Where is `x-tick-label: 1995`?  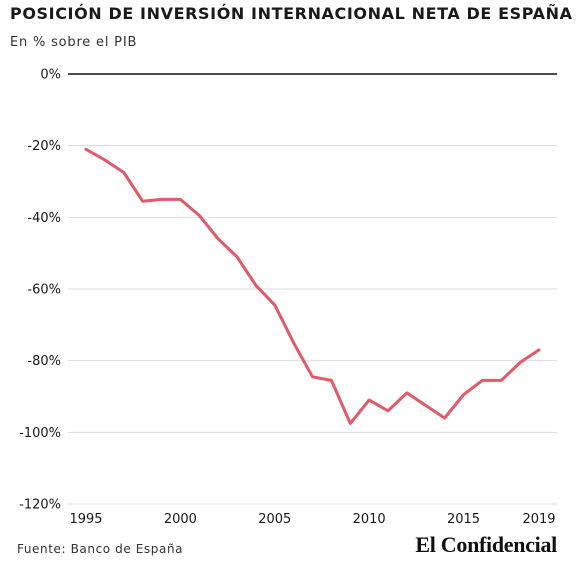 x-tick-label: 1995 is located at coordinates (85, 519).